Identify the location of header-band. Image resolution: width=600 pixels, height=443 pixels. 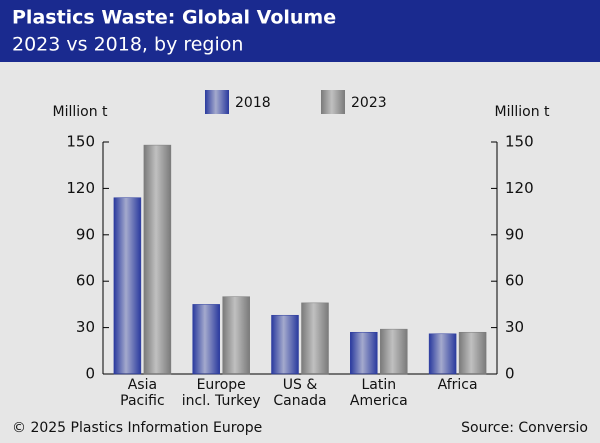
(300, 31).